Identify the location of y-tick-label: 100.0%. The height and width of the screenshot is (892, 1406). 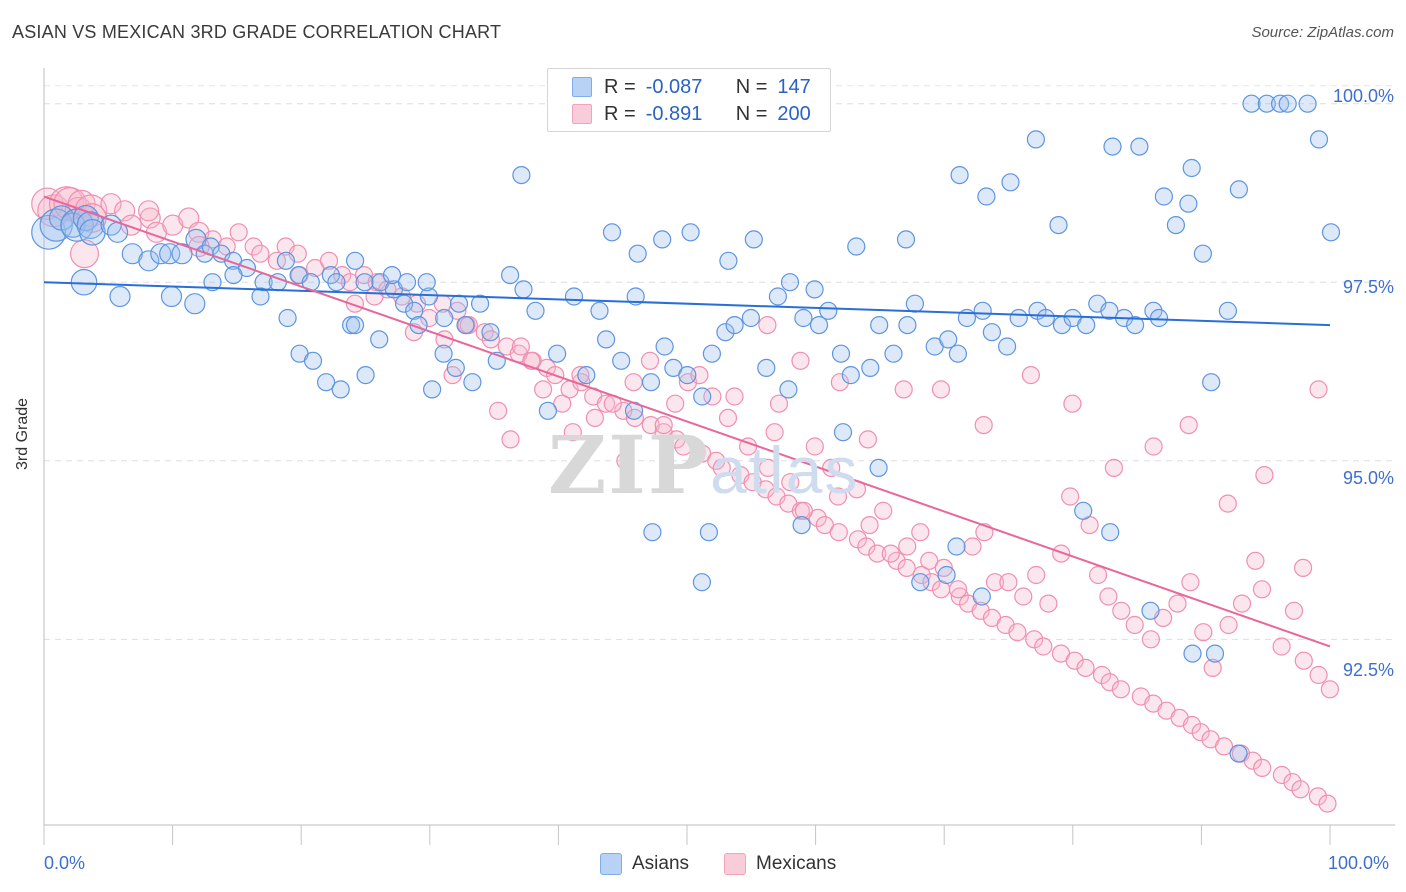
(1363, 96).